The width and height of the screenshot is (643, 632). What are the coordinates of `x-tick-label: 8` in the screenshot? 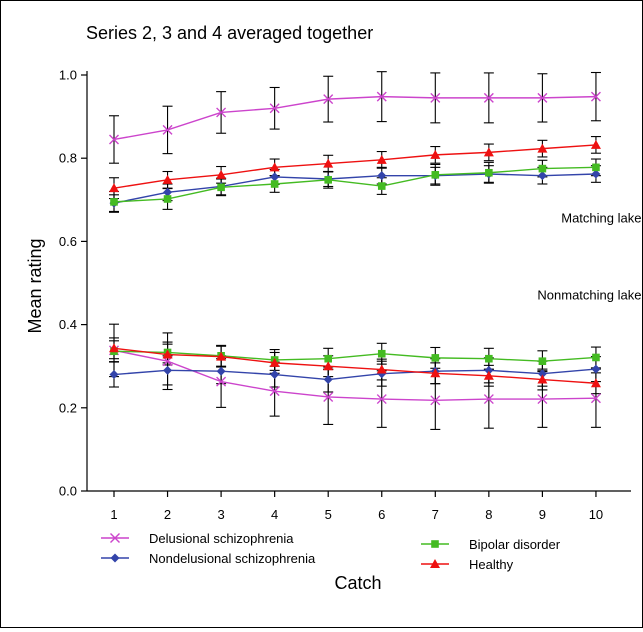 It's located at (488, 514).